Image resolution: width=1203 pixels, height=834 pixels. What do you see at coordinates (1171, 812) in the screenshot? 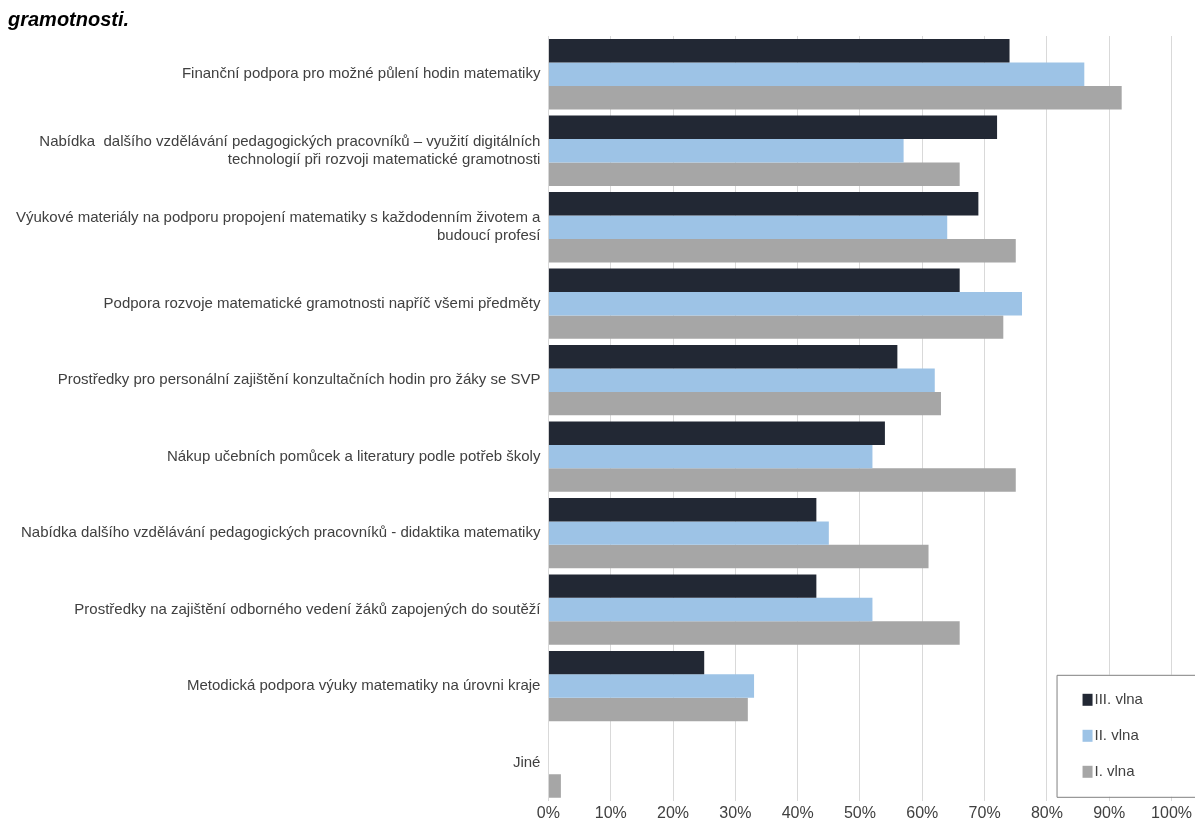
I see `x-tick-label: 100%` at bounding box center [1171, 812].